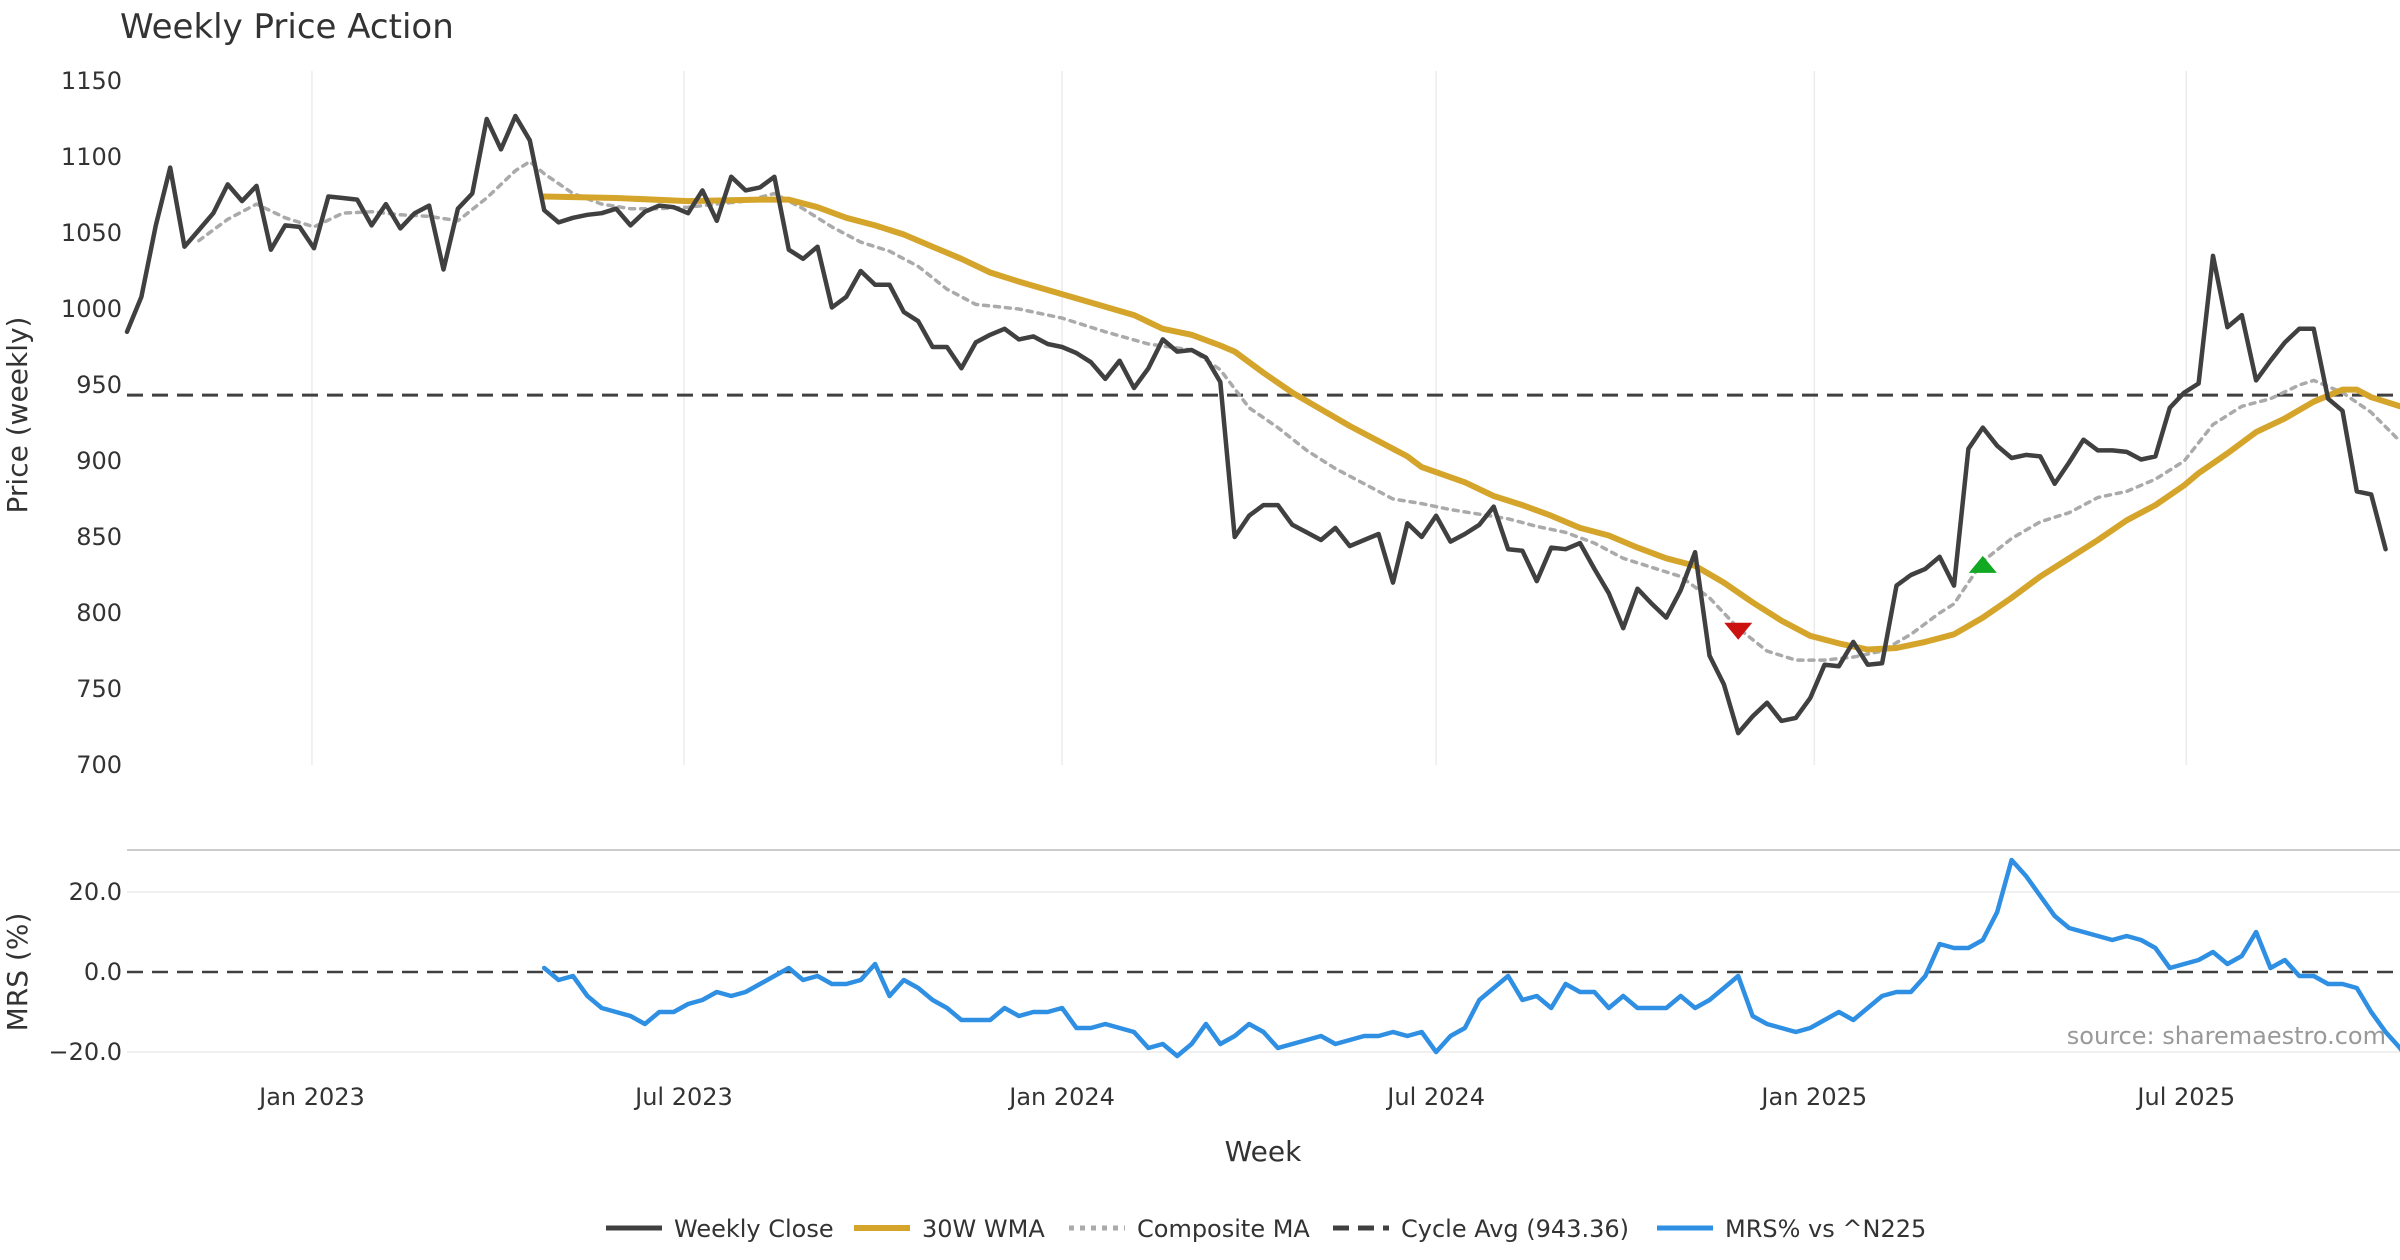 This screenshot has height=1260, width=2400. What do you see at coordinates (2226, 1036) in the screenshot?
I see `source-annotation: source: sharemaestro.com` at bounding box center [2226, 1036].